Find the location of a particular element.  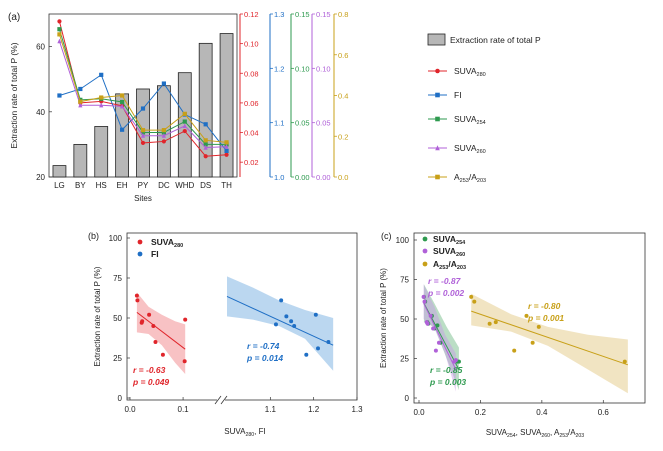

legend-label: FI is located at coordinates (458, 95).